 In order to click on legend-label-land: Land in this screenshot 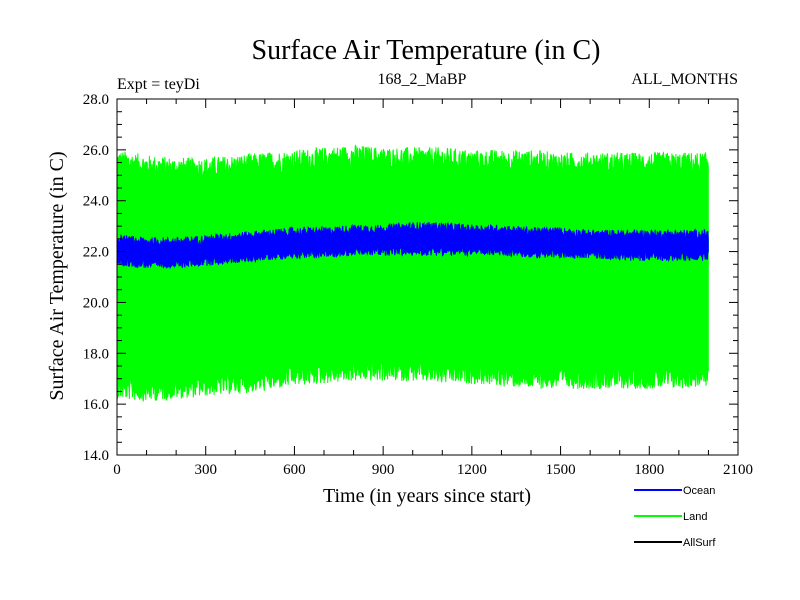, I will do `click(695, 517)`.